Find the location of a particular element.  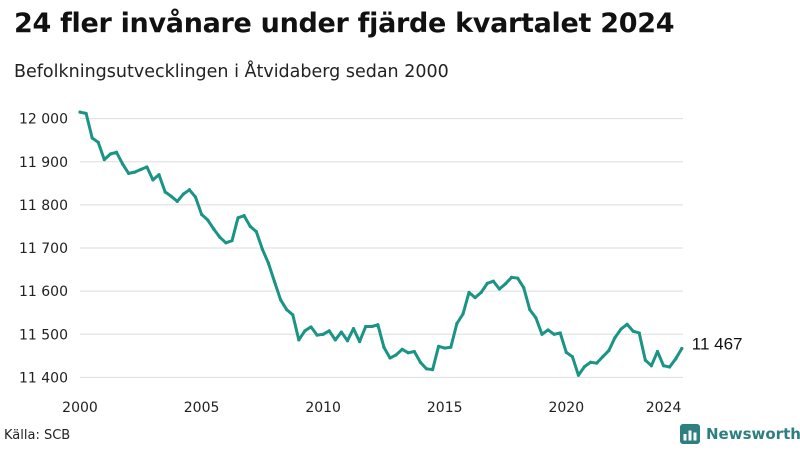

brand-logo-link: Newsworthy is located at coordinates (740, 434).